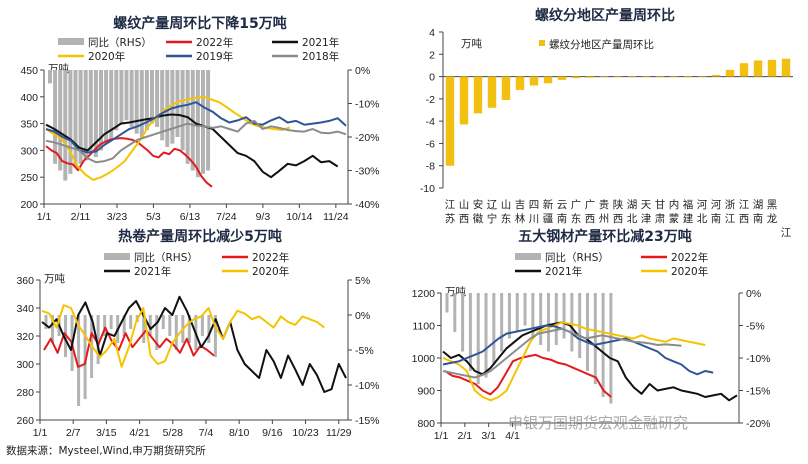 The height and width of the screenshot is (464, 808). I want to click on category-label: 蒙, so click(674, 218).